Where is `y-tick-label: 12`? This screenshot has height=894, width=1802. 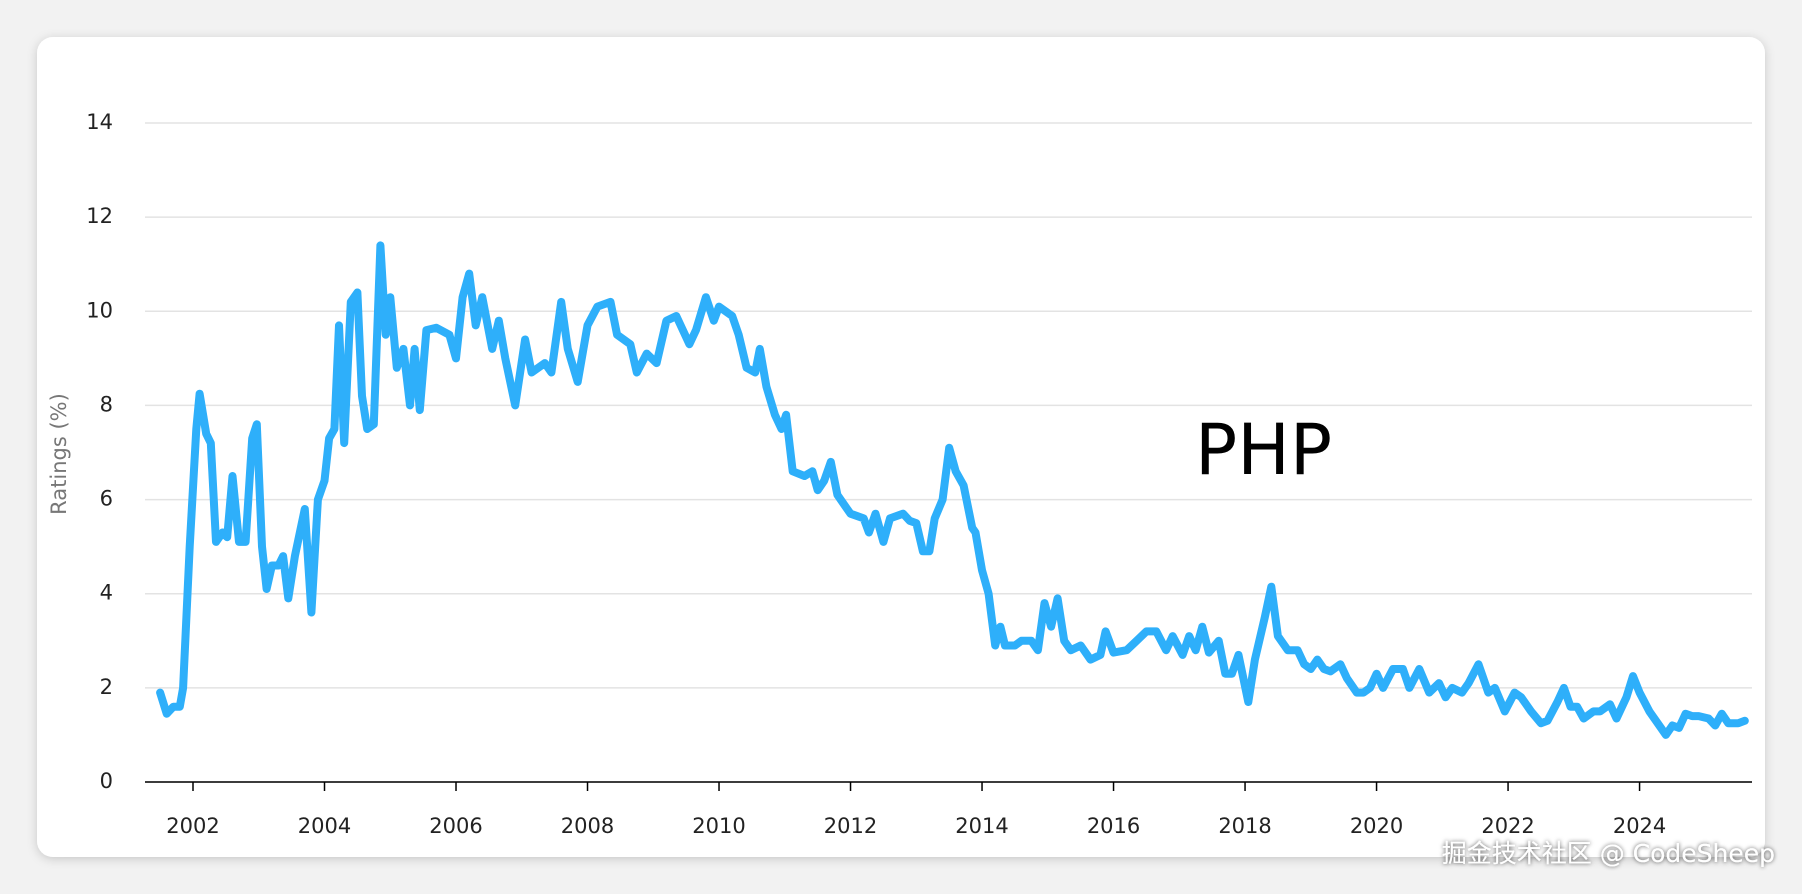 y-tick-label: 12 is located at coordinates (99, 216).